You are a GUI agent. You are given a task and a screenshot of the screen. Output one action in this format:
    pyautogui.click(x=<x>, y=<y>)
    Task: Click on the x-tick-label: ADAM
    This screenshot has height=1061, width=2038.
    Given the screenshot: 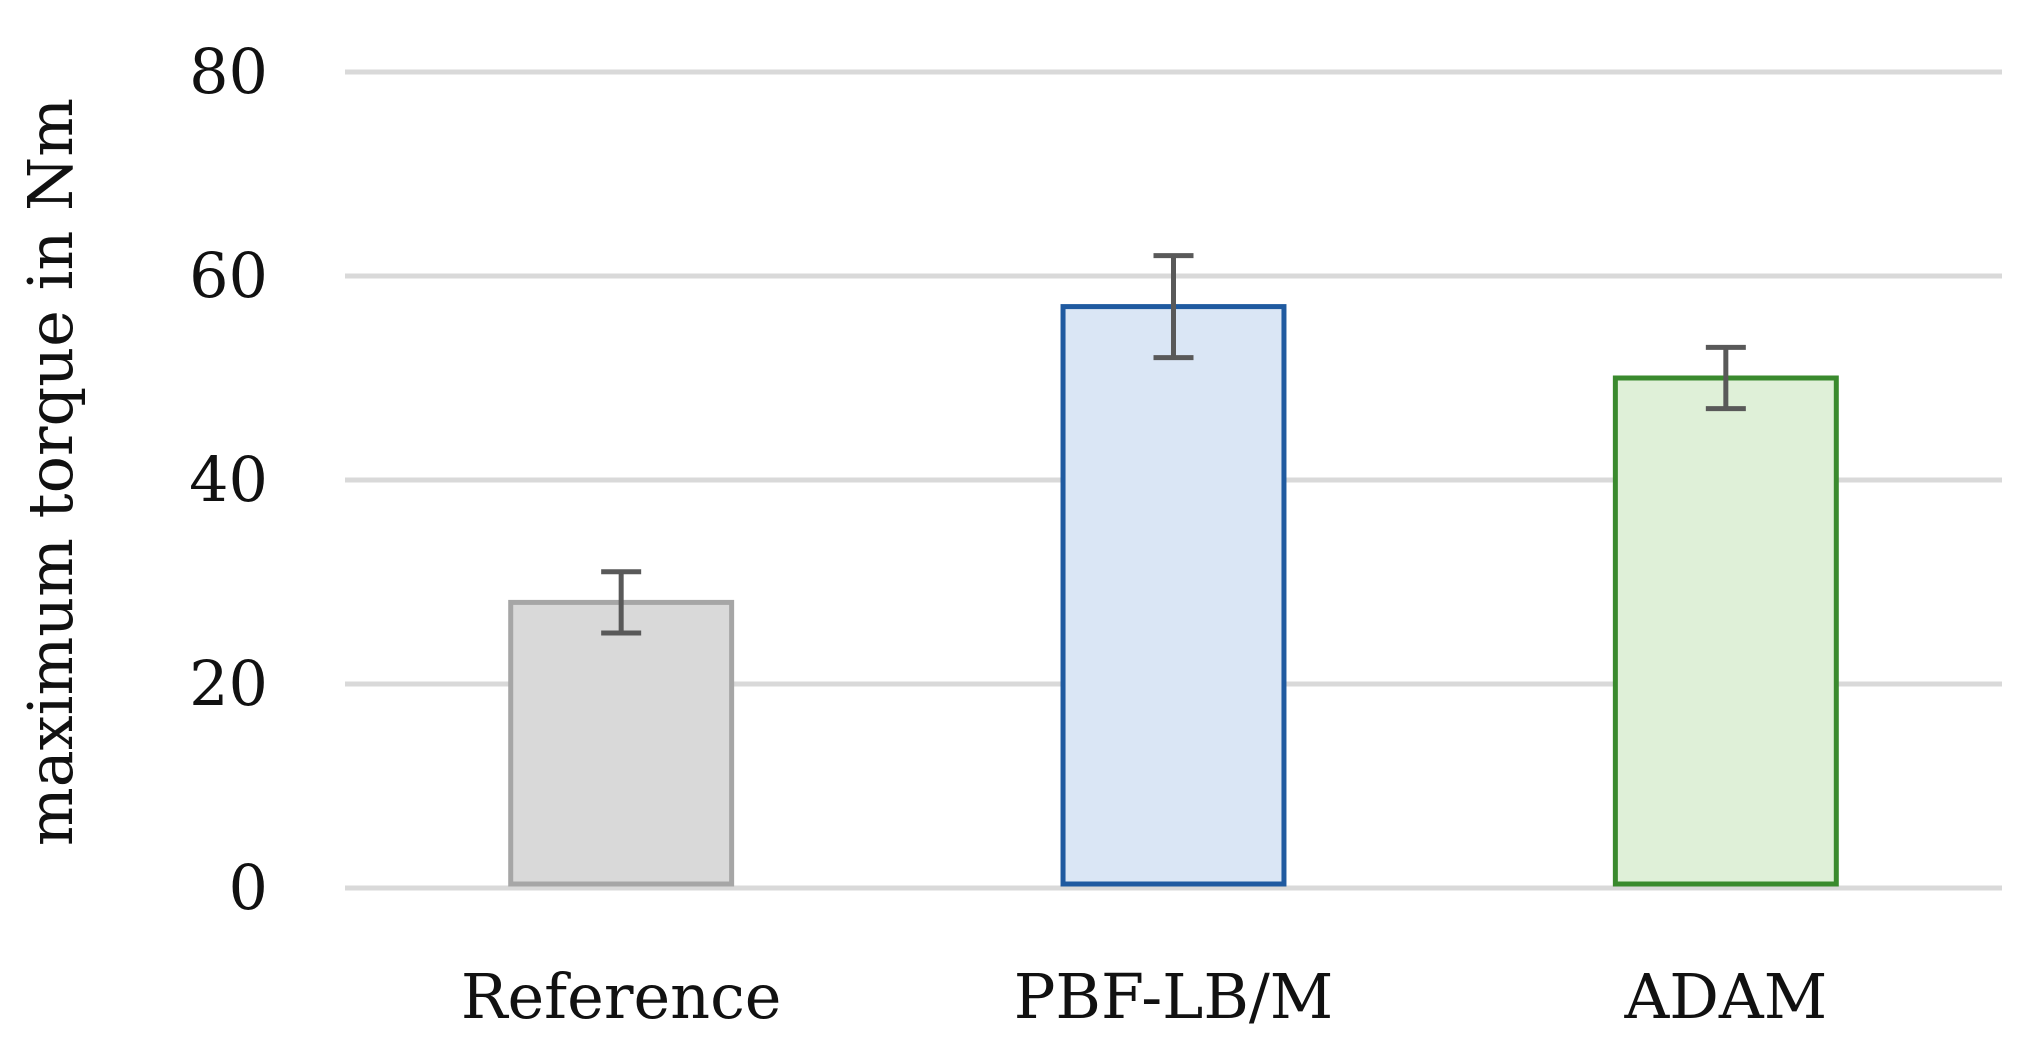 What is the action you would take?
    pyautogui.click(x=1725, y=996)
    